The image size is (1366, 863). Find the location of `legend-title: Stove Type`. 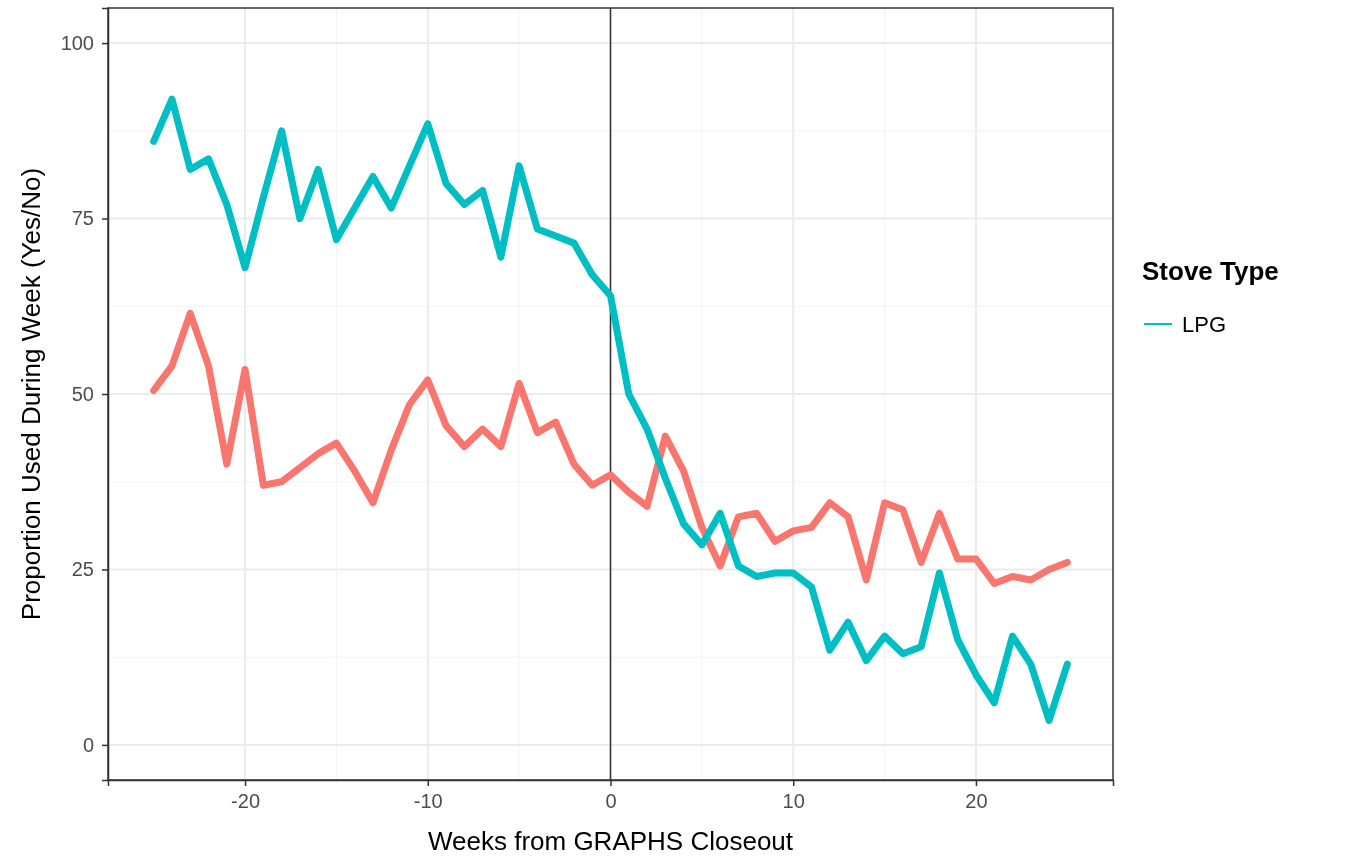

legend-title: Stove Type is located at coordinates (1210, 271).